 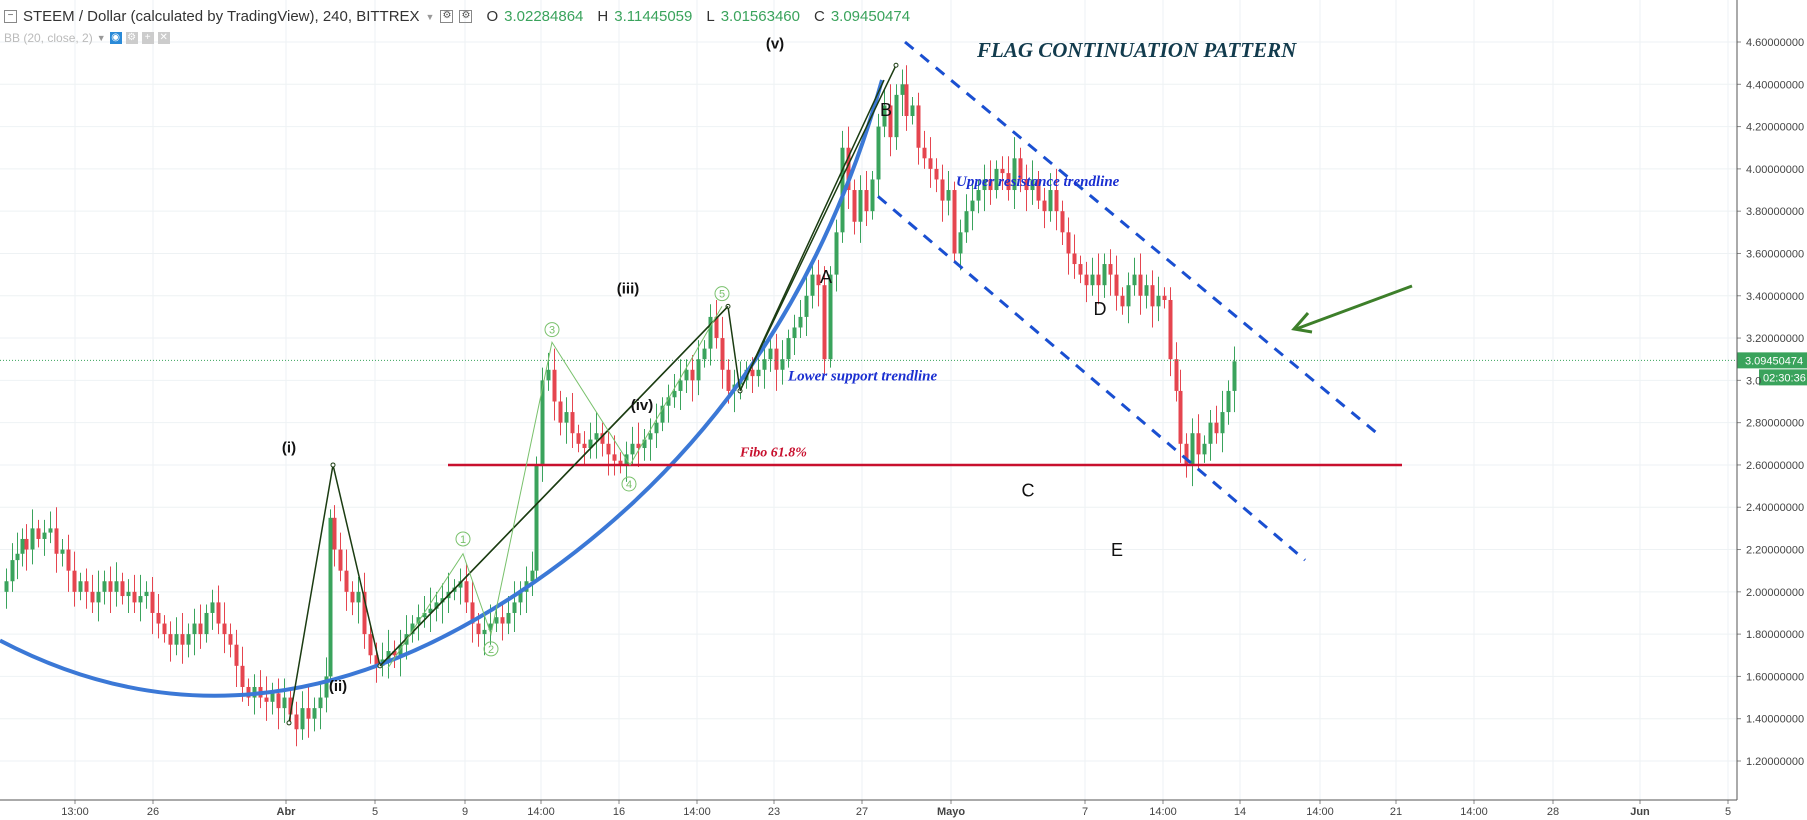 What do you see at coordinates (131, 38) in the screenshot?
I see `gear-icon: ⚙` at bounding box center [131, 38].